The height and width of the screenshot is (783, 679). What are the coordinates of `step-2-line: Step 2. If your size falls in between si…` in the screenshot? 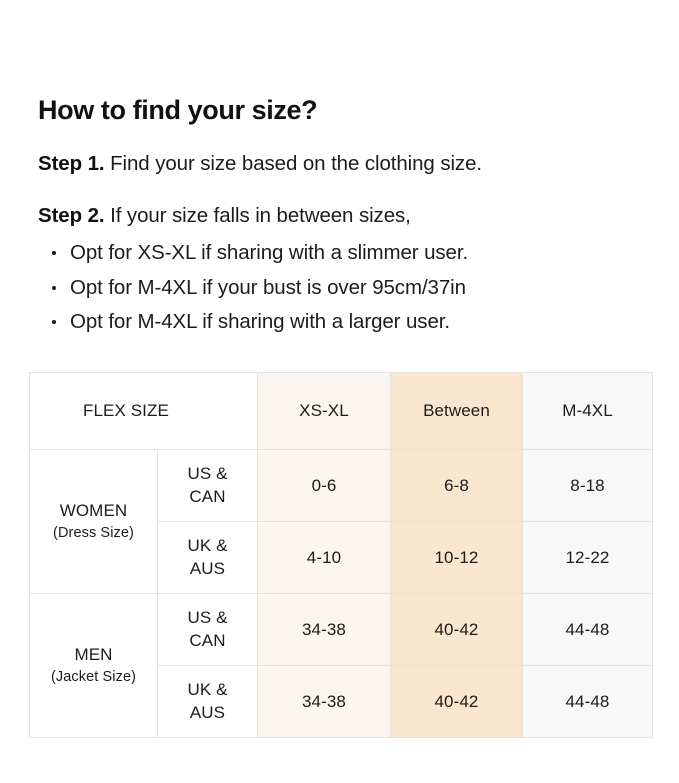 It's located at (343, 215).